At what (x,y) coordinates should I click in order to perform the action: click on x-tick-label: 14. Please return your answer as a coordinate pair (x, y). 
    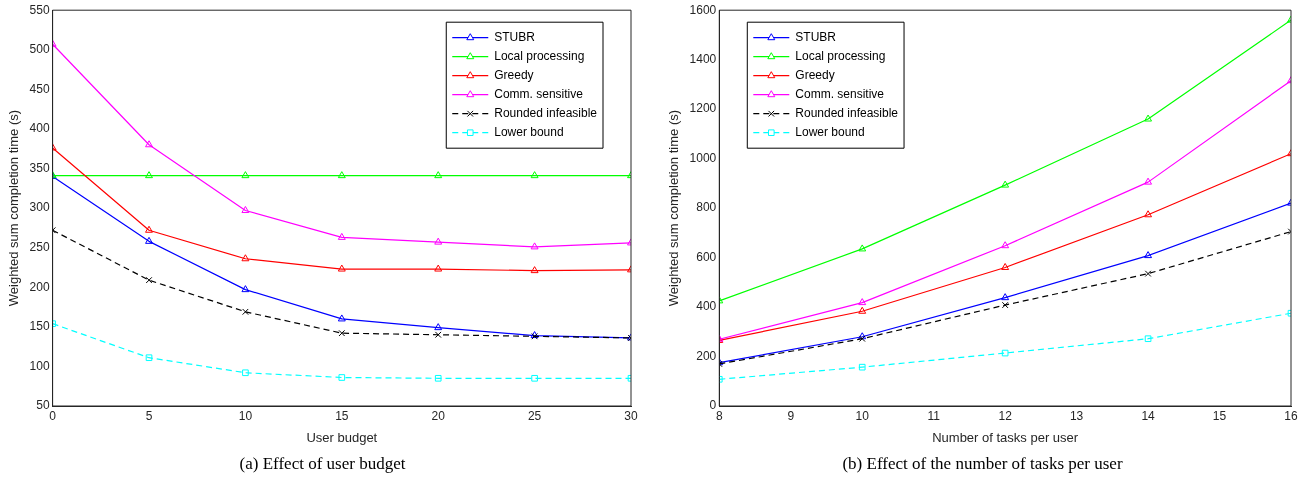
    Looking at the image, I should click on (1147, 415).